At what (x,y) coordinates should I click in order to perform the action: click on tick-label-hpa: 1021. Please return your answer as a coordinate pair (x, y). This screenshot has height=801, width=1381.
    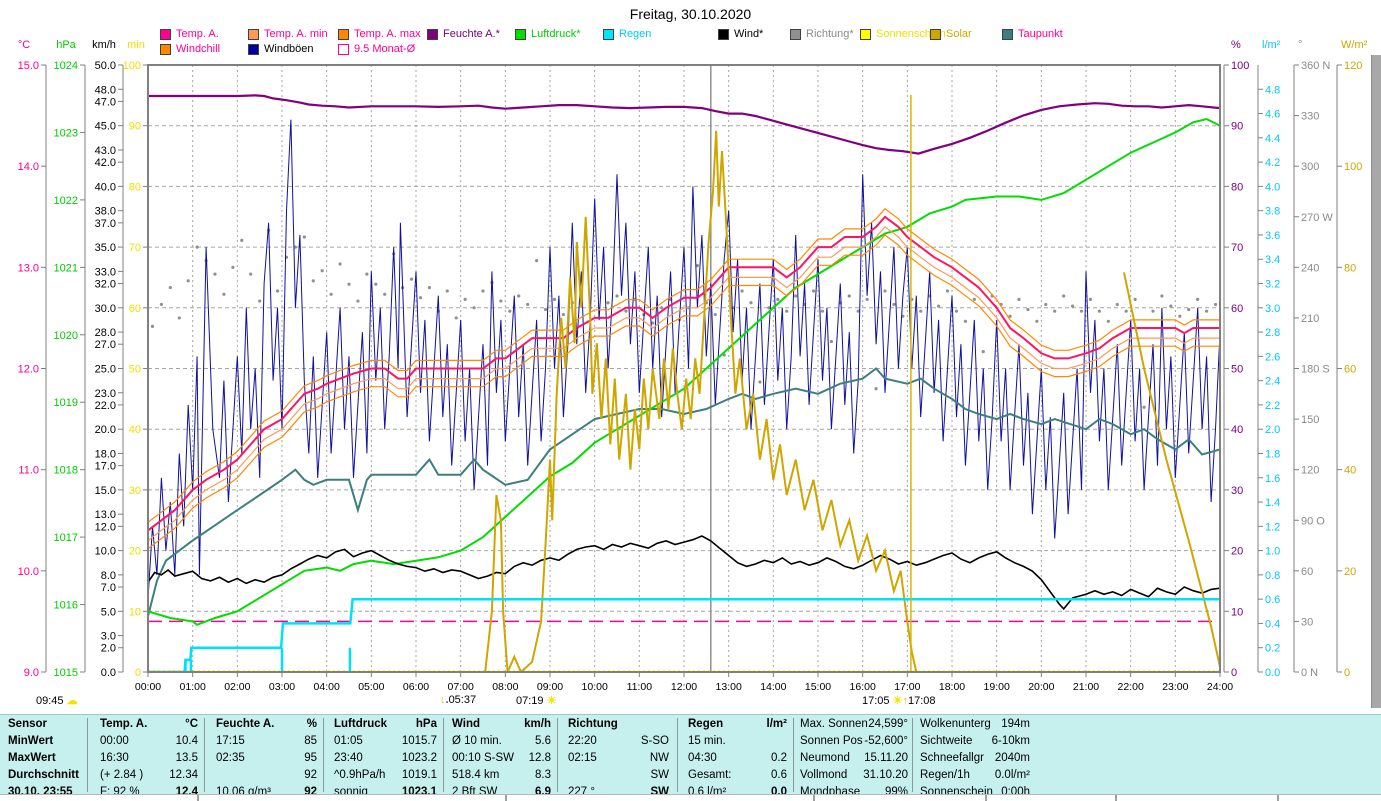
    Looking at the image, I should click on (66, 268).